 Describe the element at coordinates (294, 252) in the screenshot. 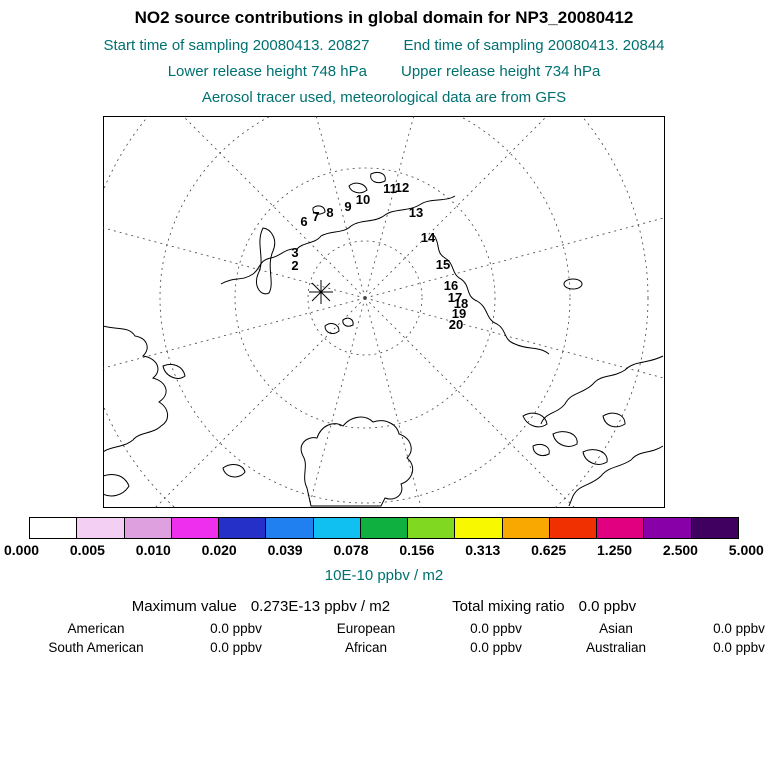

I see `trajectory-point-label: 3` at that location.